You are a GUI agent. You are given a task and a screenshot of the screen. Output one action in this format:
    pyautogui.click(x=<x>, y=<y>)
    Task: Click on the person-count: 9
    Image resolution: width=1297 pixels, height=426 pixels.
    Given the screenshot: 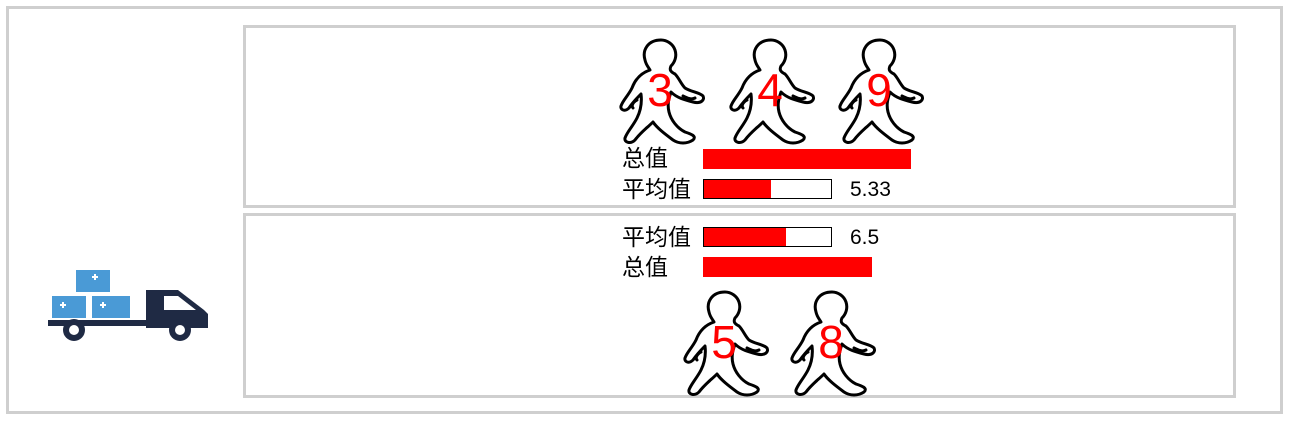 What is the action you would take?
    pyautogui.click(x=879, y=90)
    